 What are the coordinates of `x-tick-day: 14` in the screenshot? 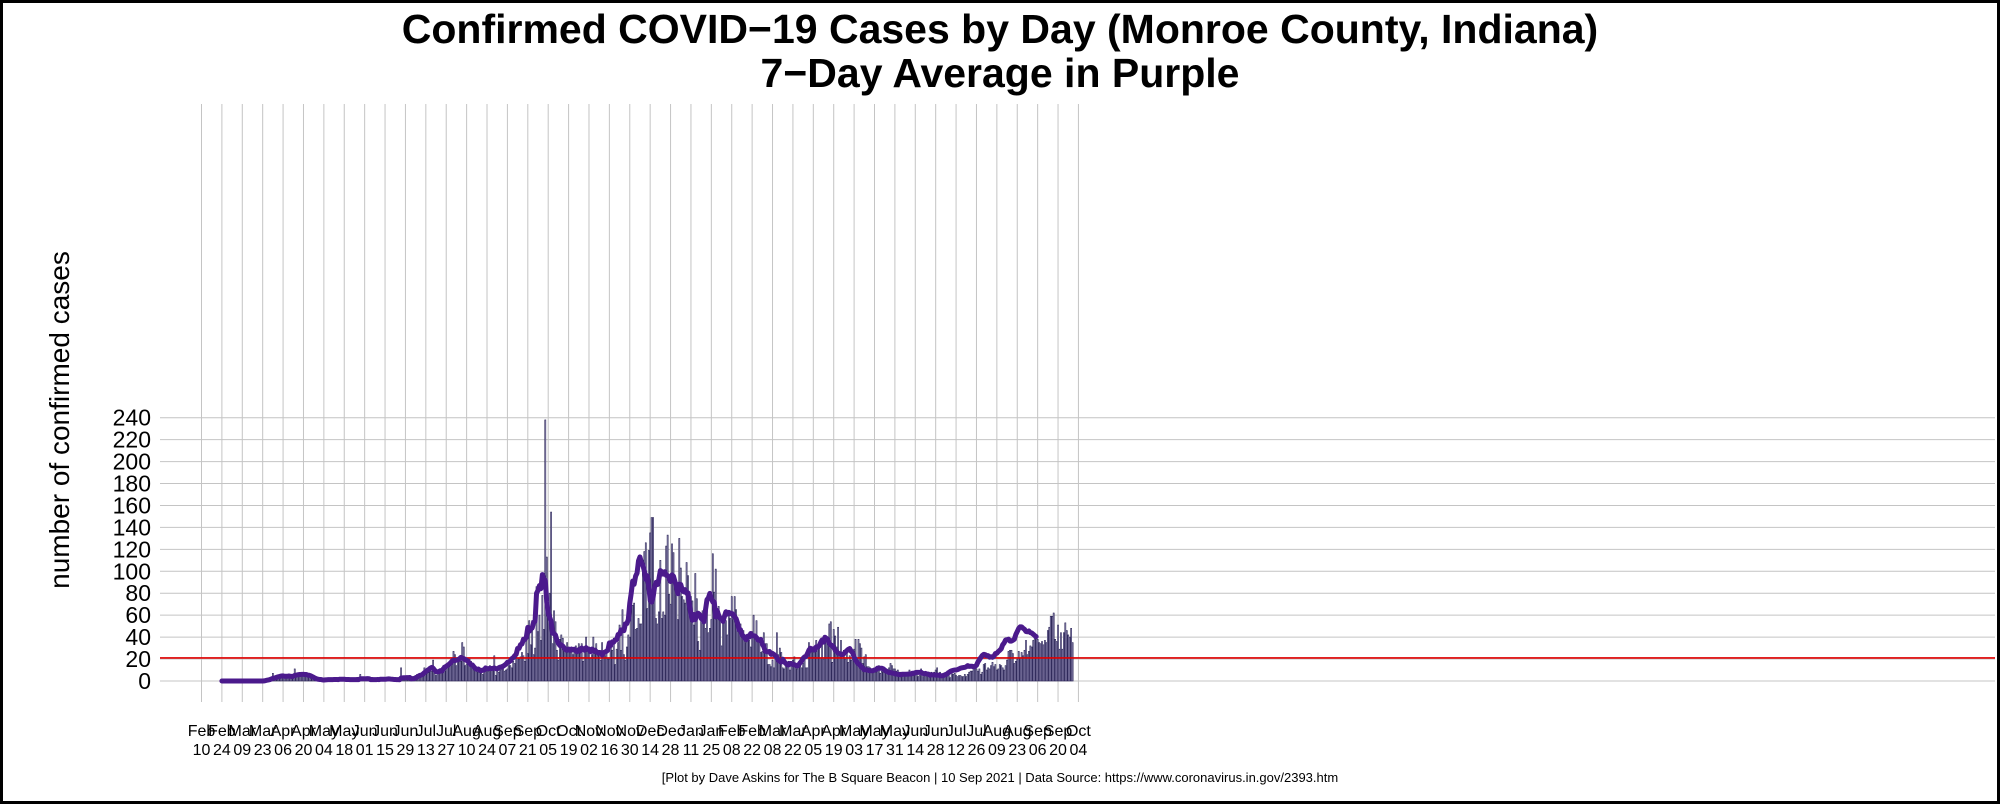 It's located at (915, 750).